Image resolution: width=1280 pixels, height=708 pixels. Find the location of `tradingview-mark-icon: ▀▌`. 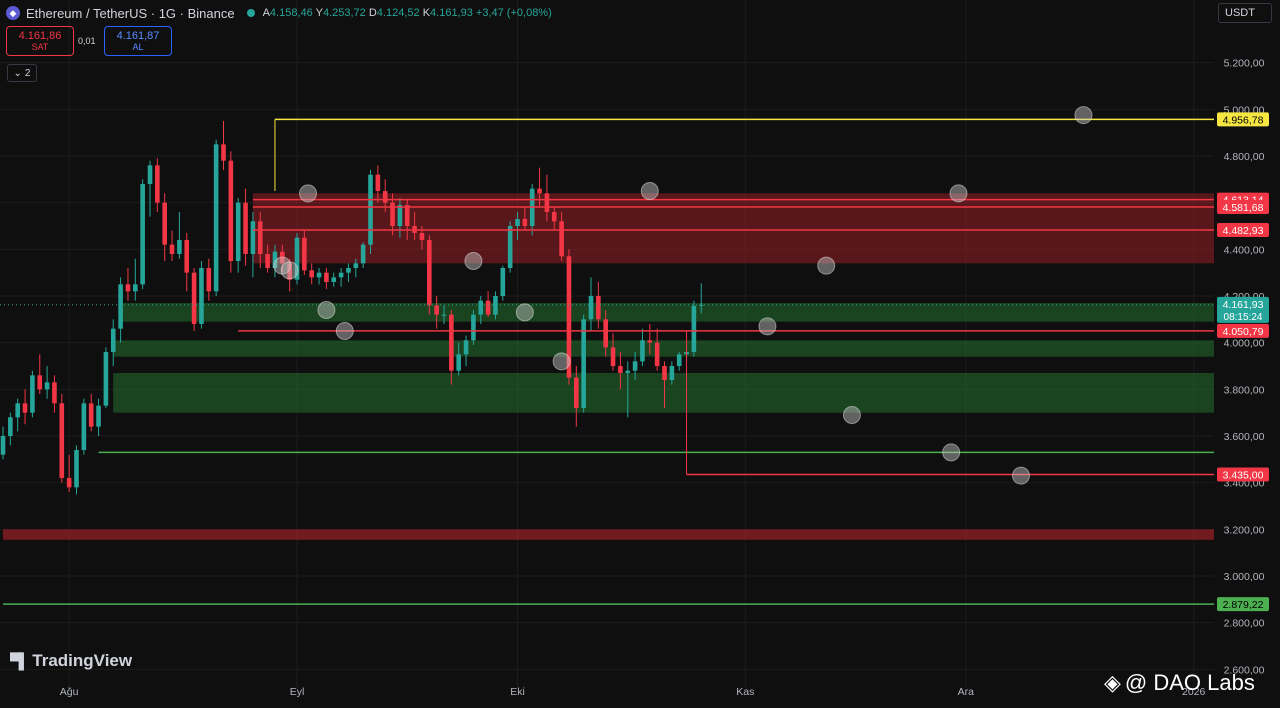

tradingview-mark-icon: ▀▌ is located at coordinates (19, 661).